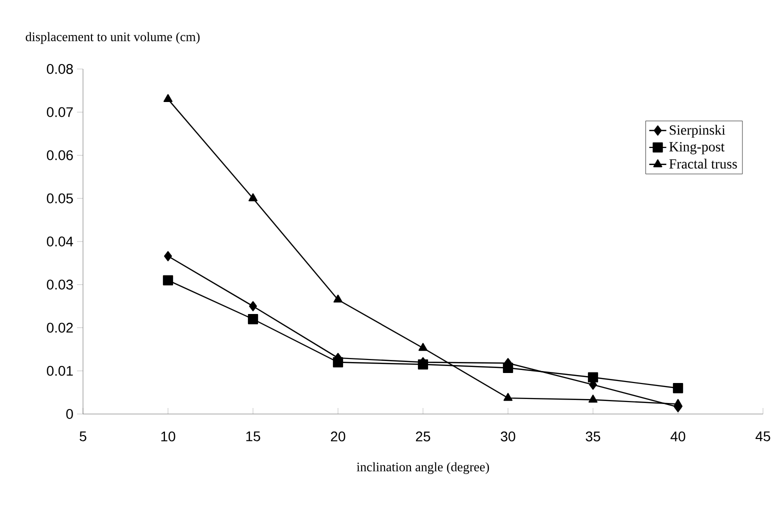 The height and width of the screenshot is (517, 779). Describe the element at coordinates (422, 468) in the screenshot. I see `x-axis-title: inclination angle (degree)` at that location.